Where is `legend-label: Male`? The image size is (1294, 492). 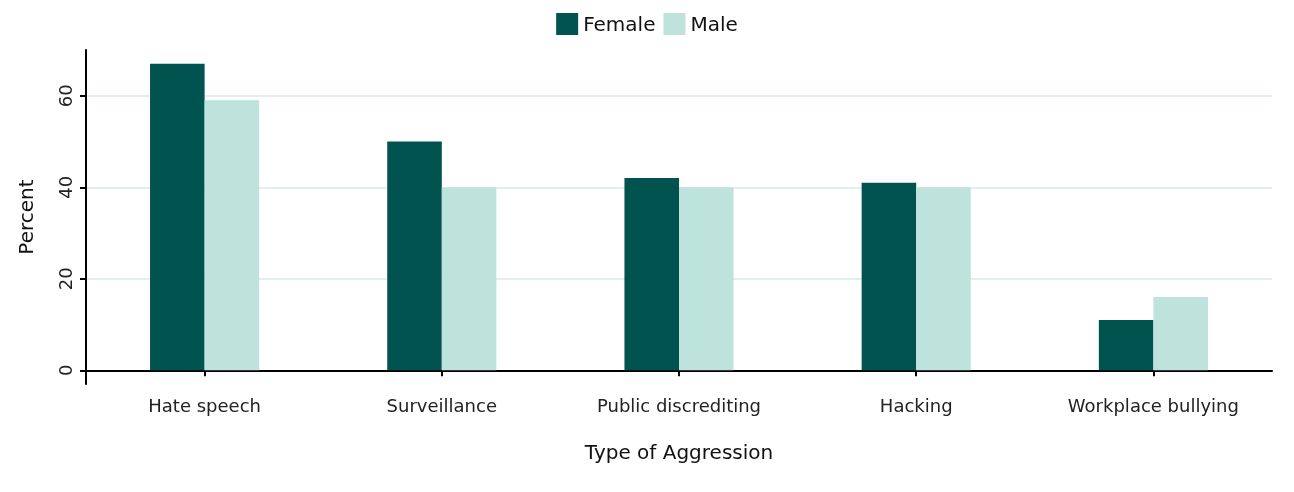
legend-label: Male is located at coordinates (714, 24).